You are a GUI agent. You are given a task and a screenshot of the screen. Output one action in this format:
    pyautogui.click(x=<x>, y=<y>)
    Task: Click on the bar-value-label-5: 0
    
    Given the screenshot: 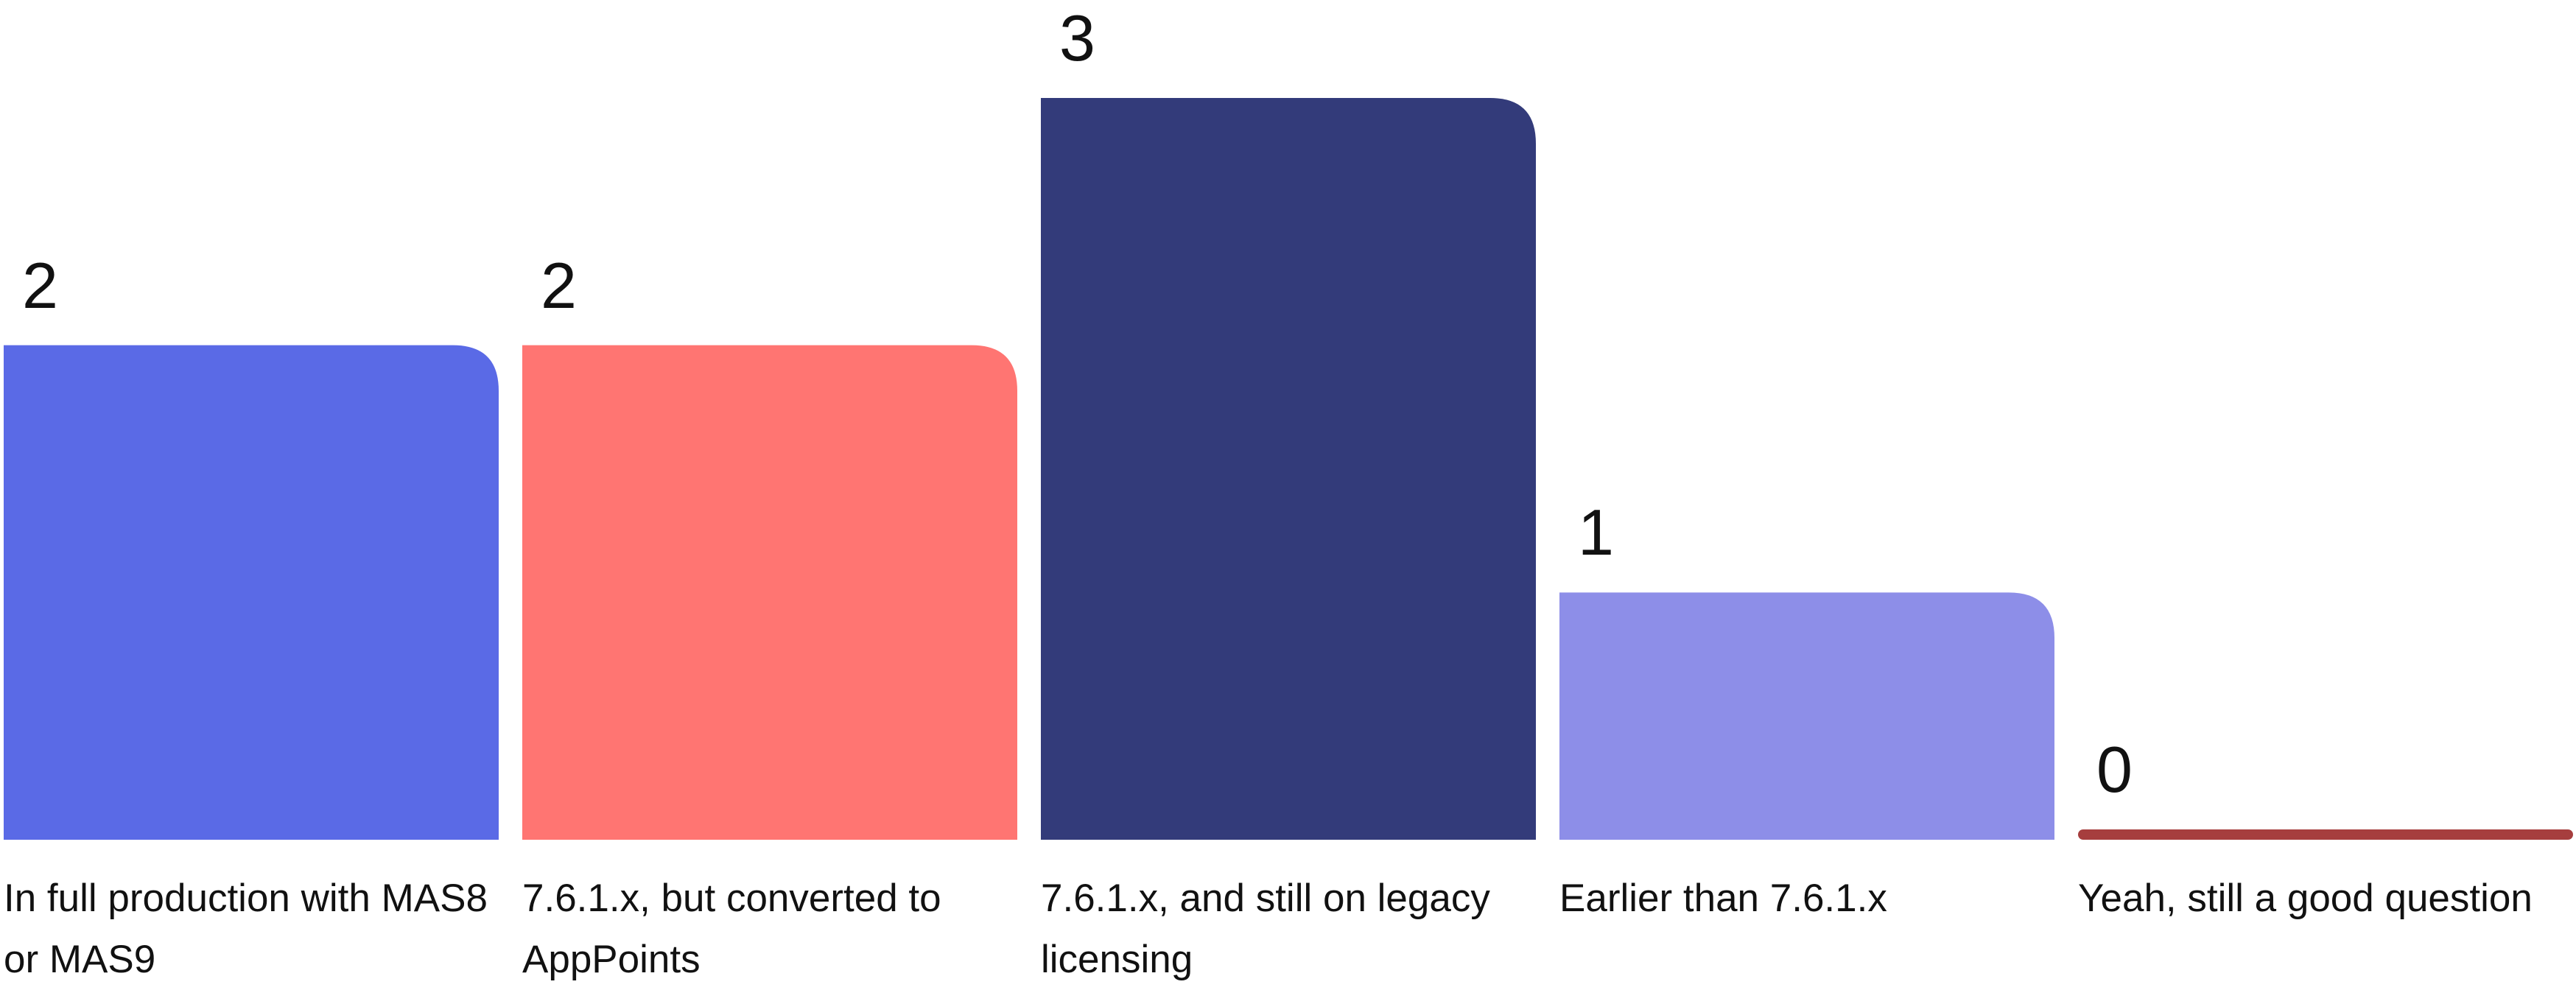 What is the action you would take?
    pyautogui.click(x=2114, y=770)
    